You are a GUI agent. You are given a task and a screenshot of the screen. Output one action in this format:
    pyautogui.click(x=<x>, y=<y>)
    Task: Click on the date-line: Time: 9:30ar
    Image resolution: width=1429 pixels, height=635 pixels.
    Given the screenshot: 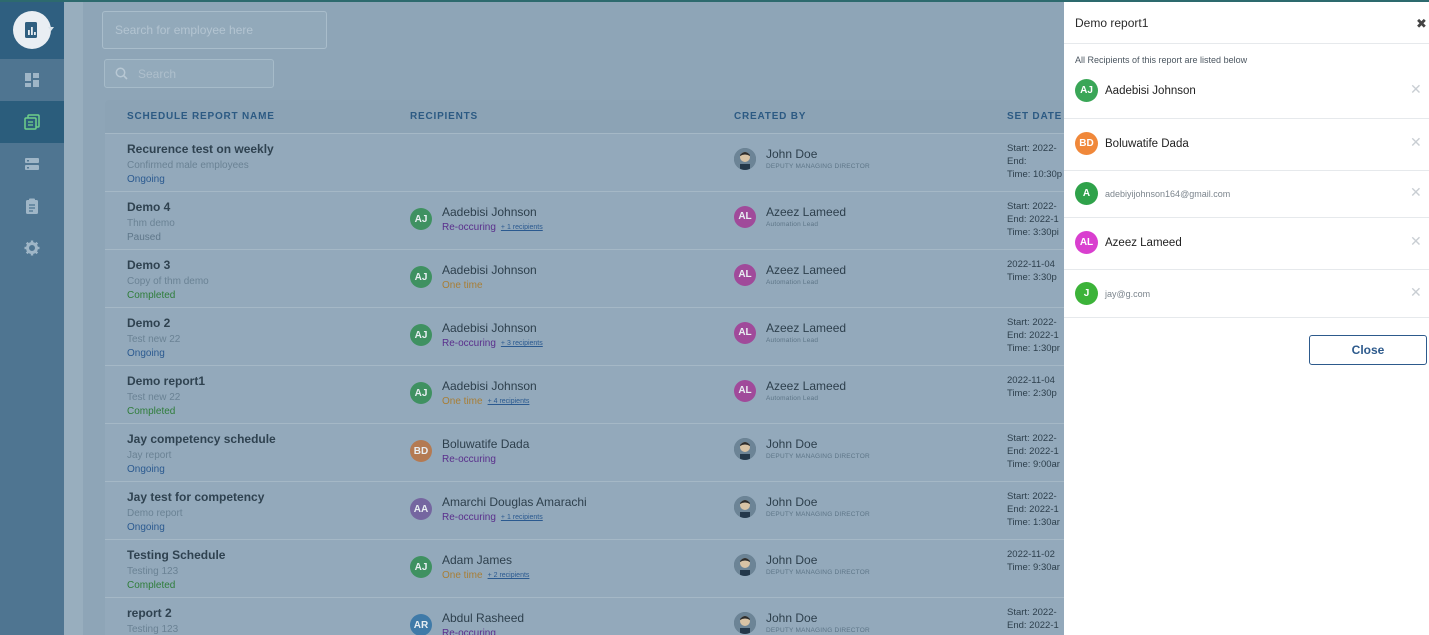 What is the action you would take?
    pyautogui.click(x=1033, y=567)
    